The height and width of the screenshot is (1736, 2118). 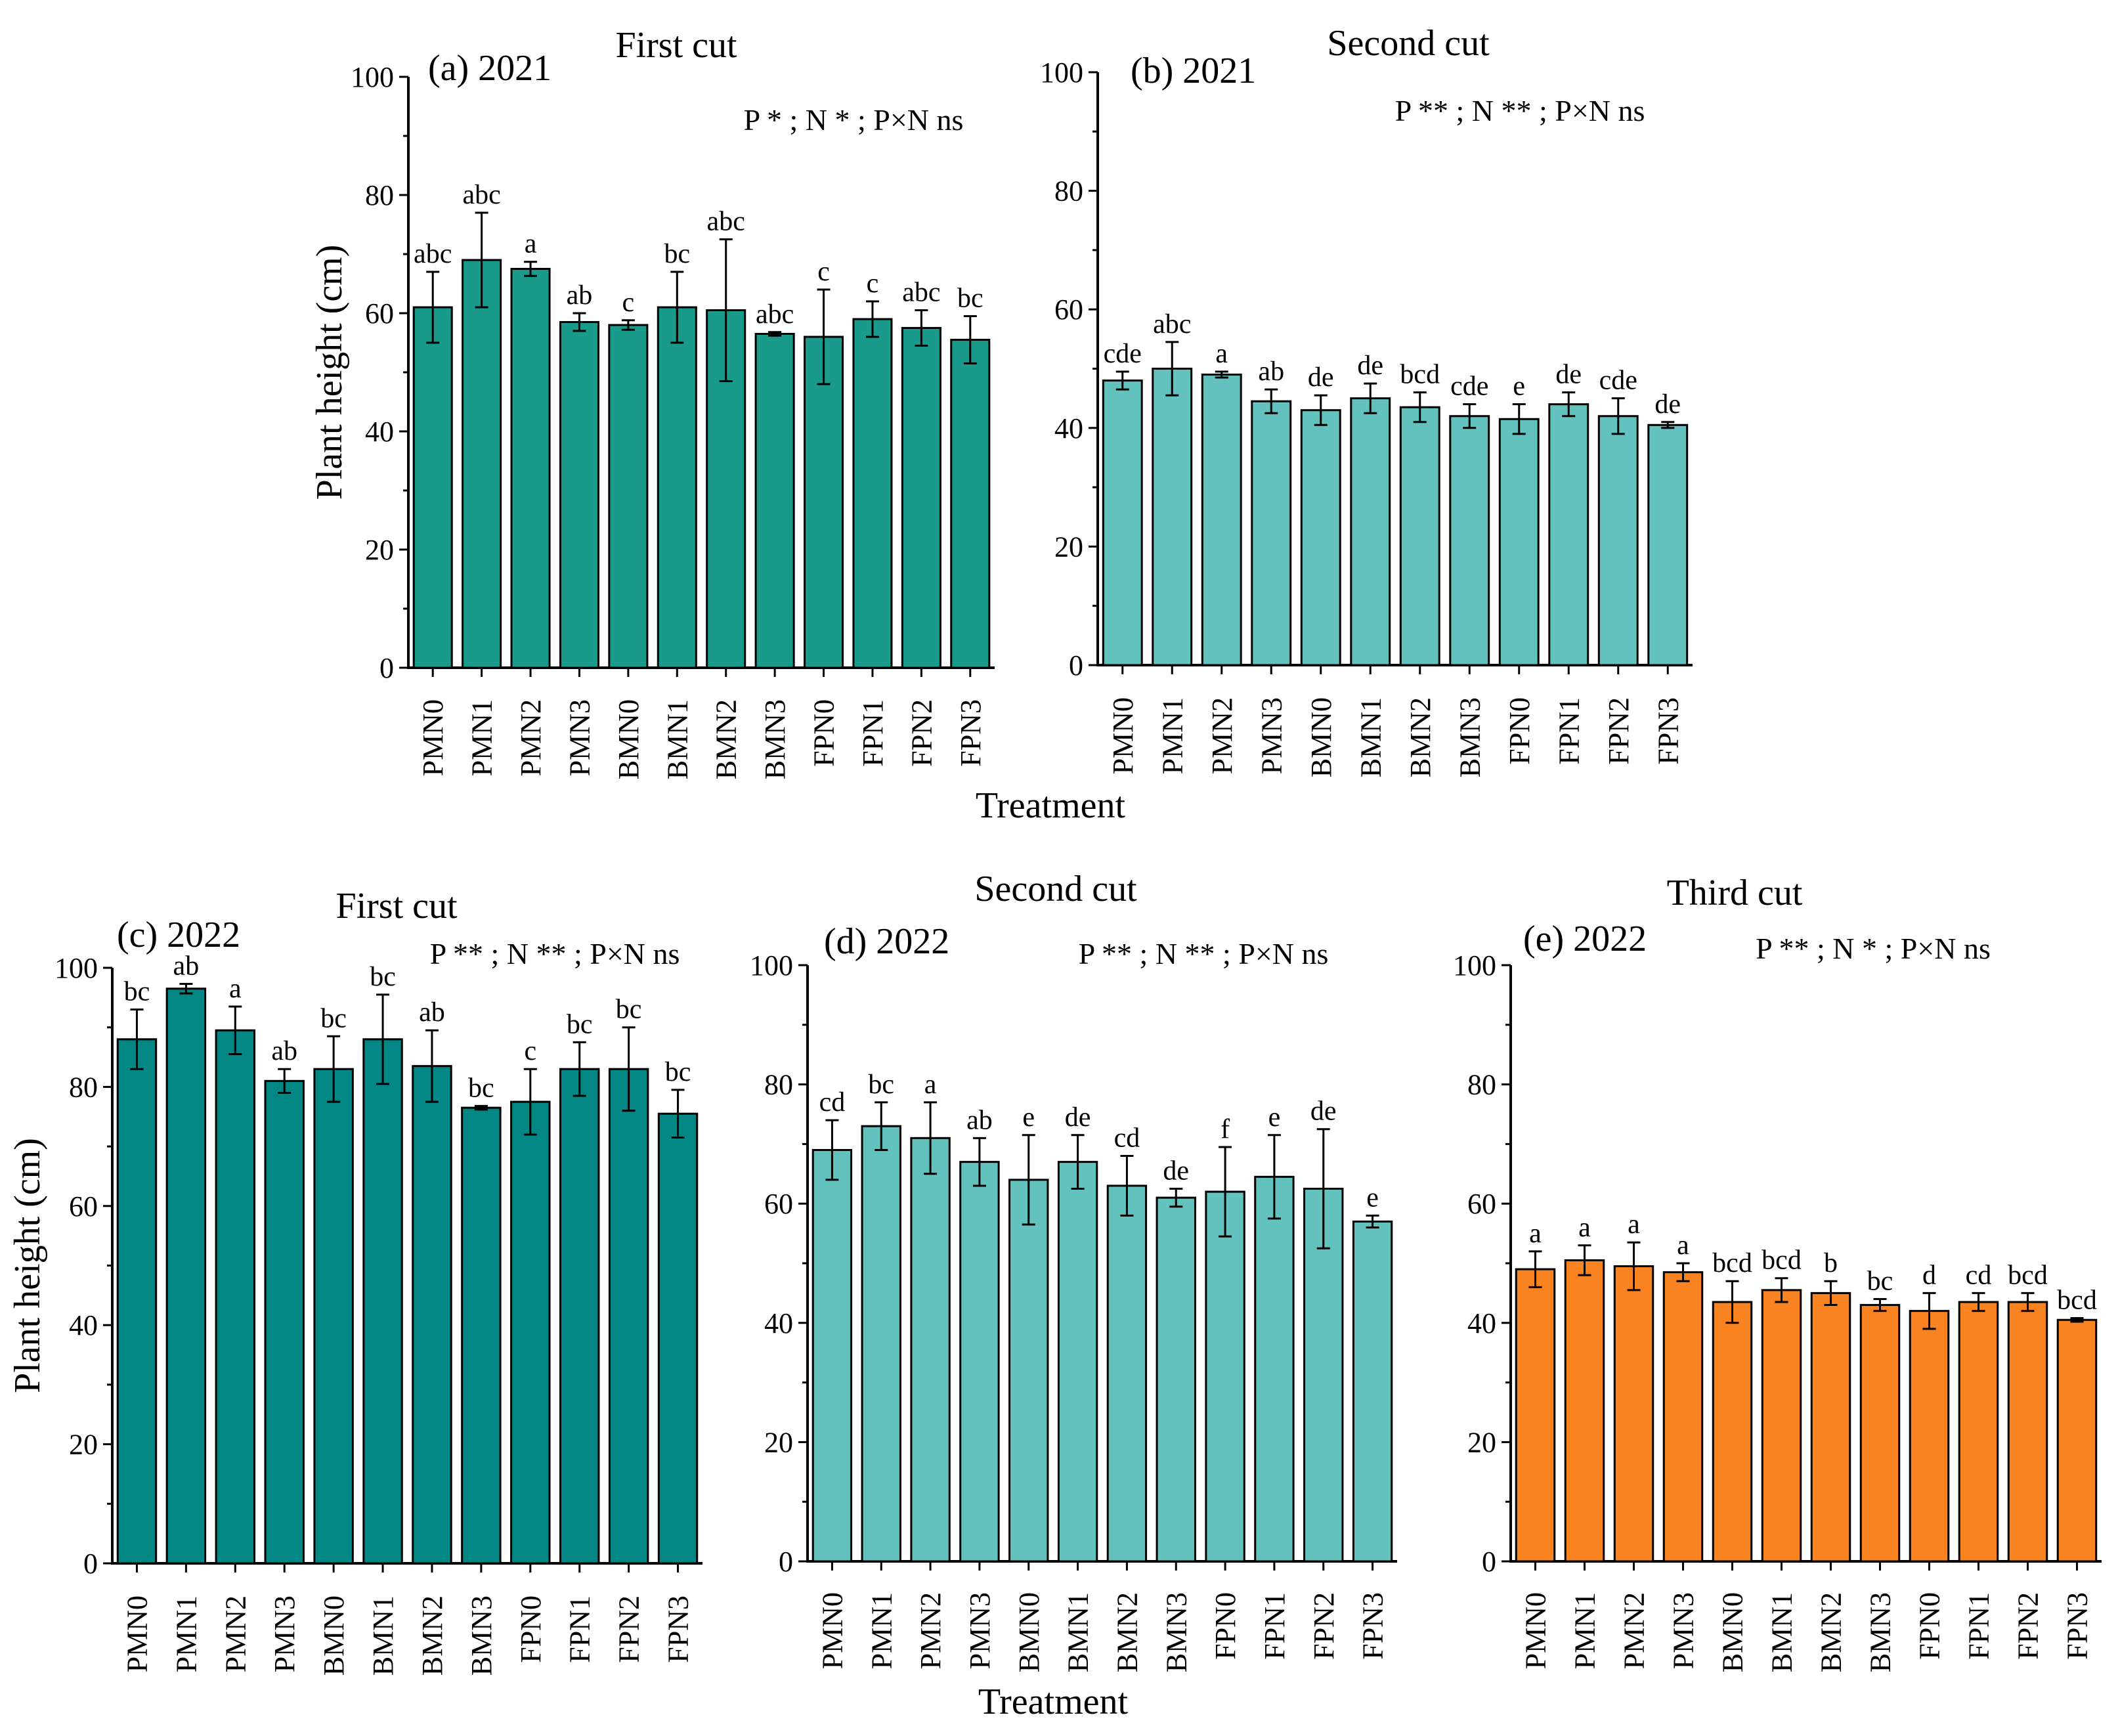 What do you see at coordinates (1735, 893) in the screenshot?
I see `panel-title: Third cut` at bounding box center [1735, 893].